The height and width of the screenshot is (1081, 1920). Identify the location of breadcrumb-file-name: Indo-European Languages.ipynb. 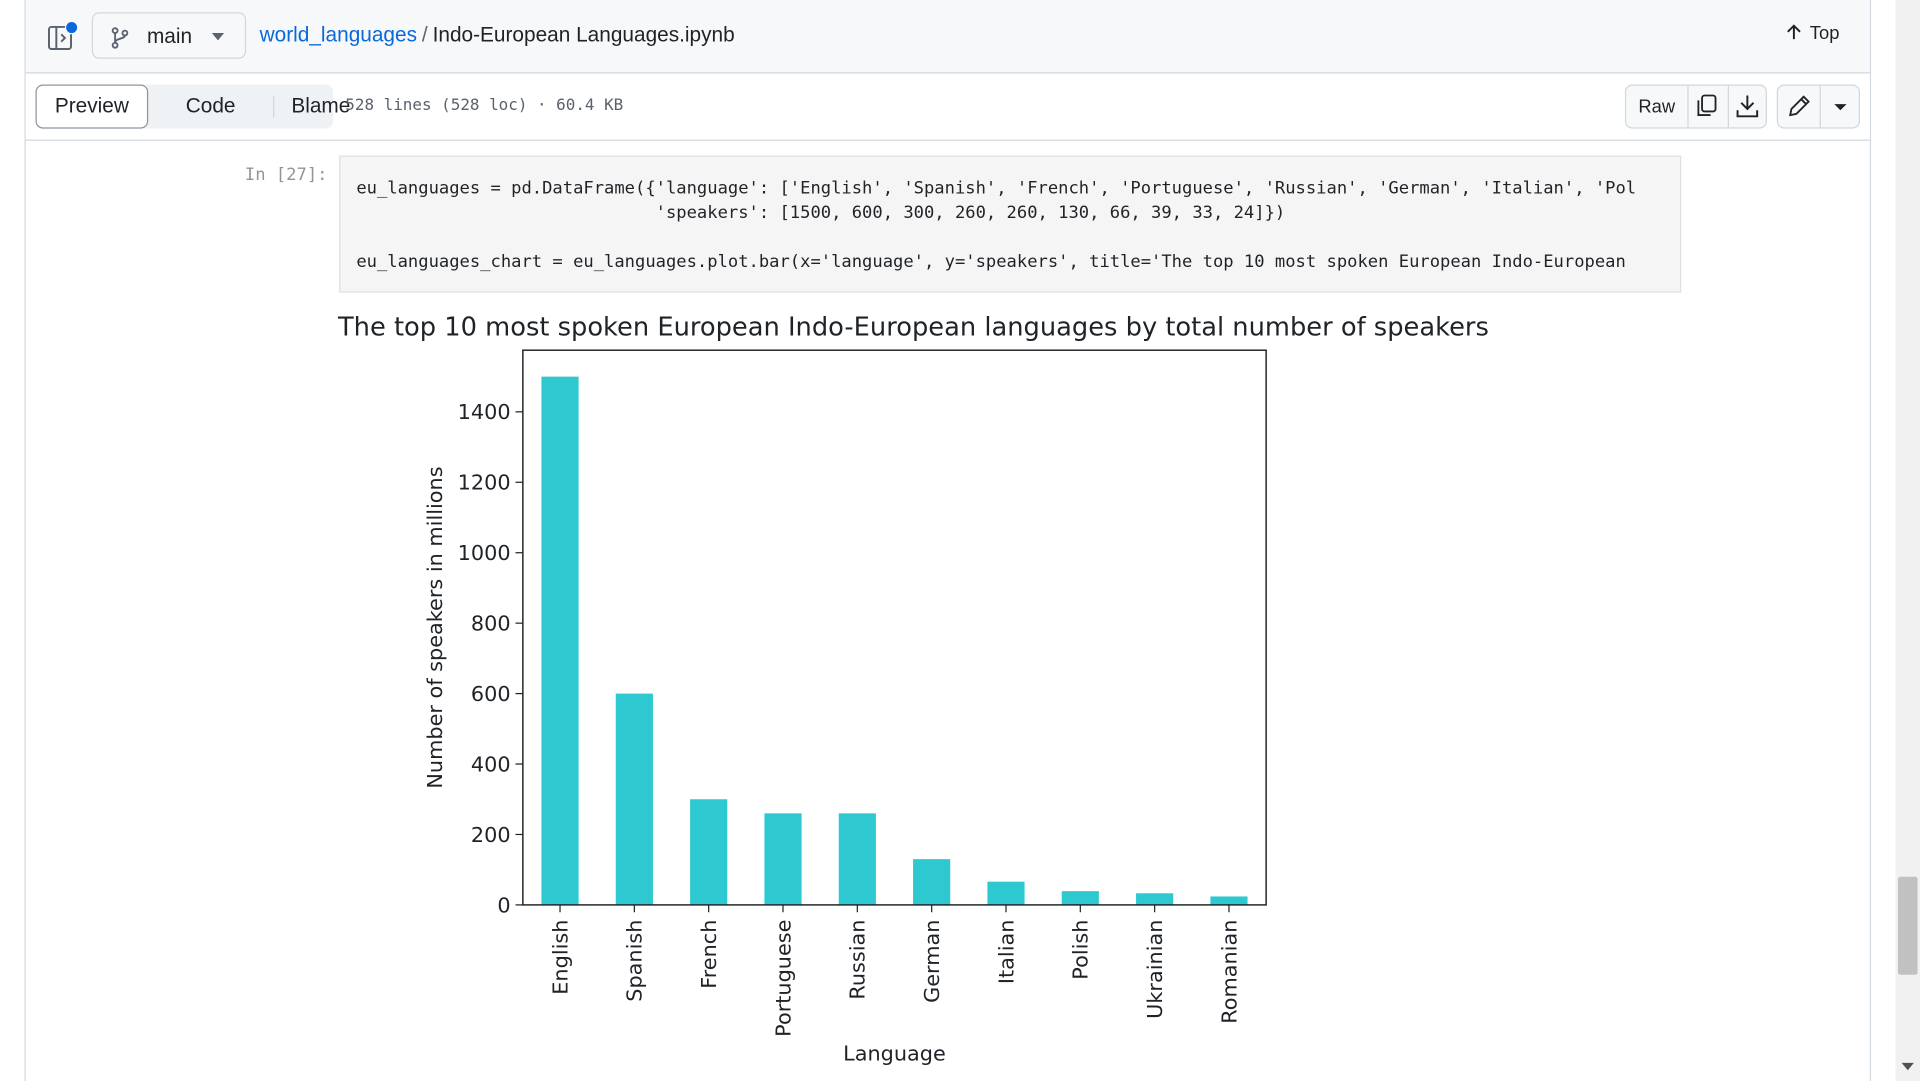
(583, 35).